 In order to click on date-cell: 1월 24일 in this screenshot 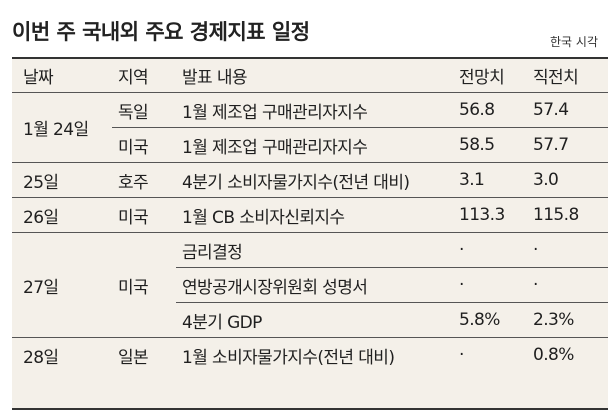, I will do `click(56, 130)`.